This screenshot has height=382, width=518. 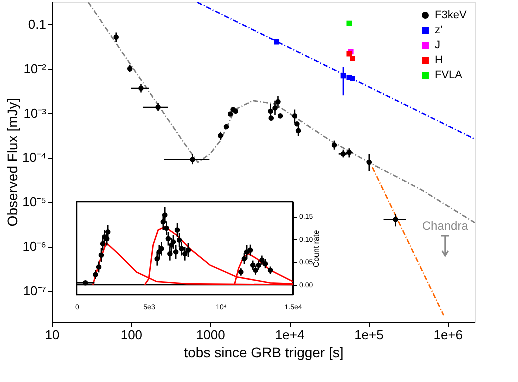 What do you see at coordinates (34, 202) in the screenshot?
I see `y-tick-label: 10⁻⁵` at bounding box center [34, 202].